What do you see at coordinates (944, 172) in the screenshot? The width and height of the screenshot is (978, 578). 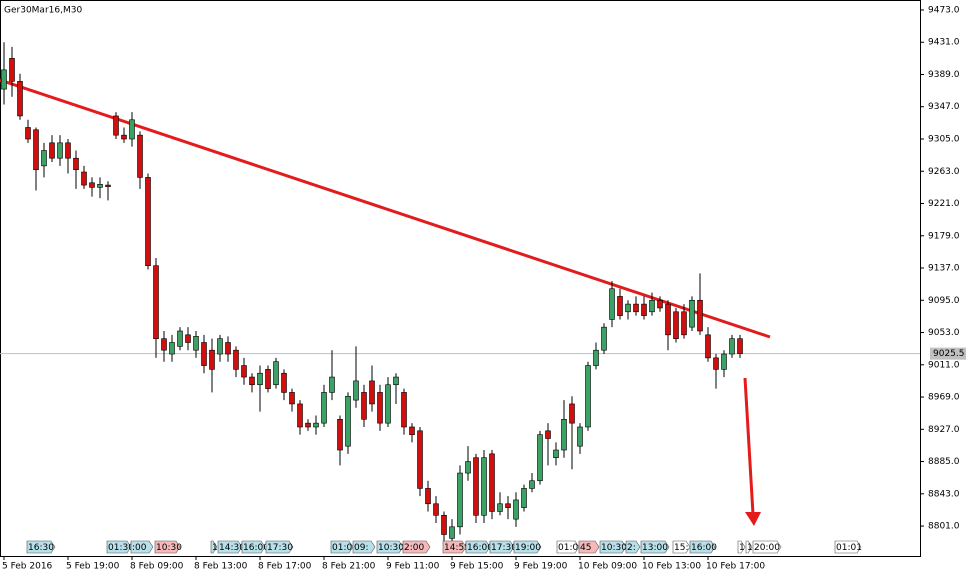 I see `y-tick-label: 9263.0` at bounding box center [944, 172].